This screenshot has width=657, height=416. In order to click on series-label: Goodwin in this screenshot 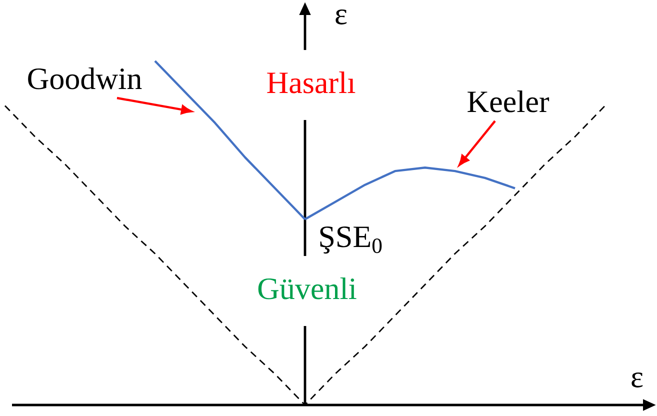, I will do `click(85, 78)`.